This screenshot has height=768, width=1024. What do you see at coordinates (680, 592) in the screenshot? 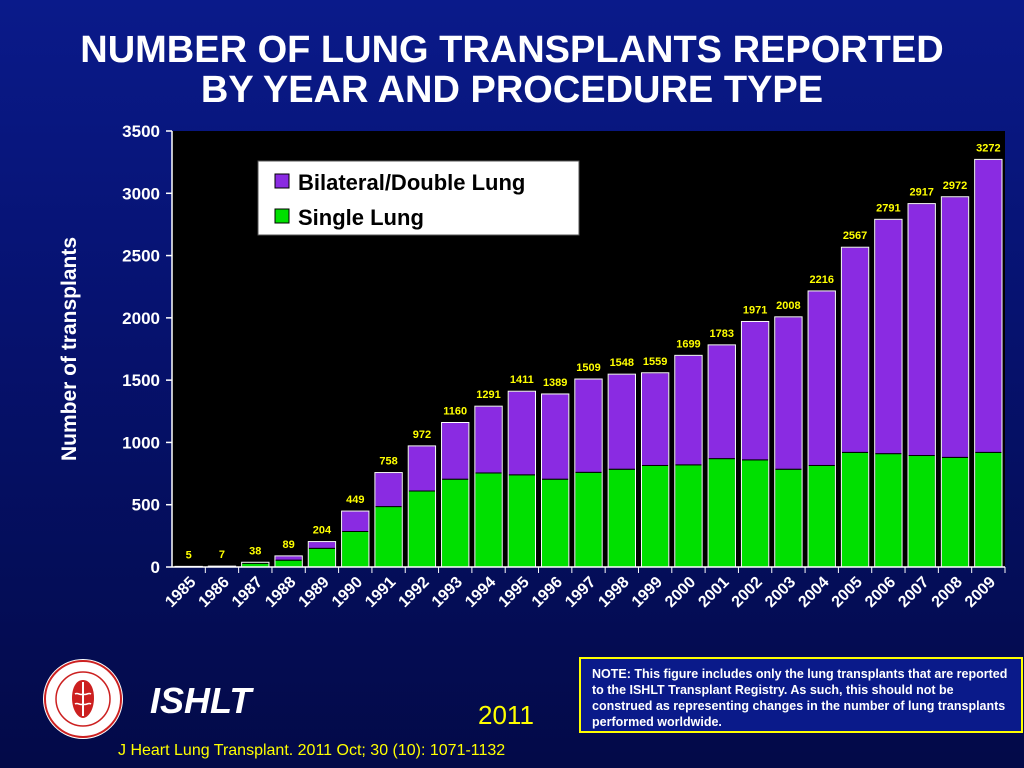
I see `x-tick-label: 2000` at bounding box center [680, 592].